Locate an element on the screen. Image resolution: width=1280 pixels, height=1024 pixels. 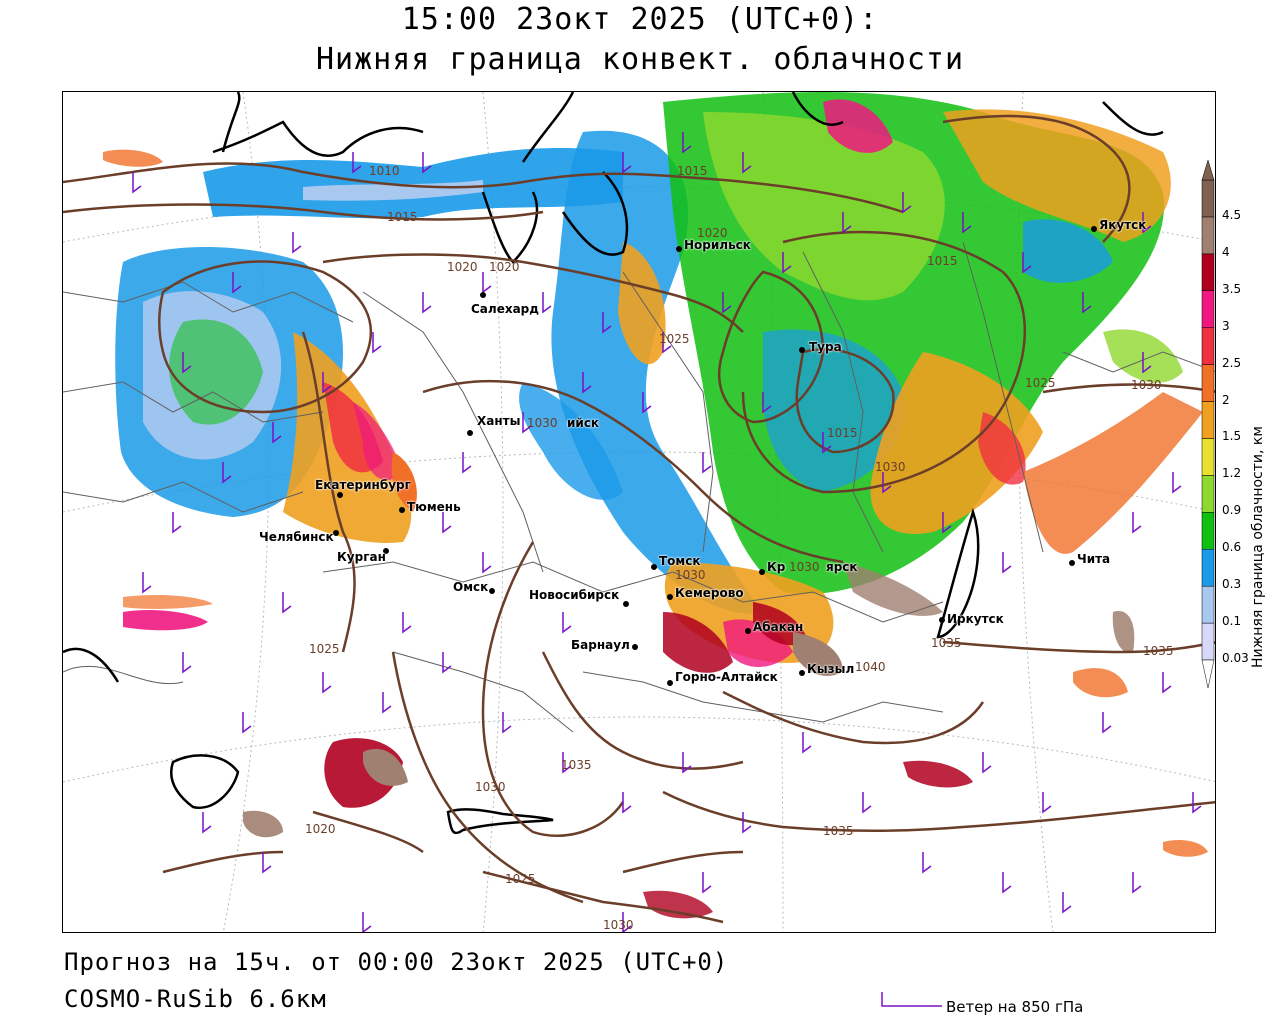
legend-level-label: 0.3 is located at coordinates (1232, 584).